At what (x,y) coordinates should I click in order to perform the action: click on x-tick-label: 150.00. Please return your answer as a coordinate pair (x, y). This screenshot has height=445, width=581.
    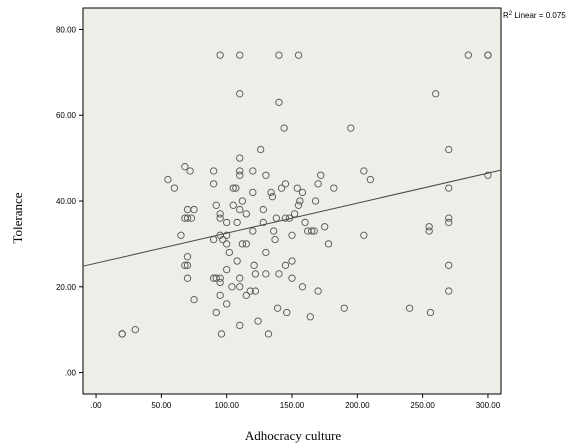
    Looking at the image, I should click on (292, 405).